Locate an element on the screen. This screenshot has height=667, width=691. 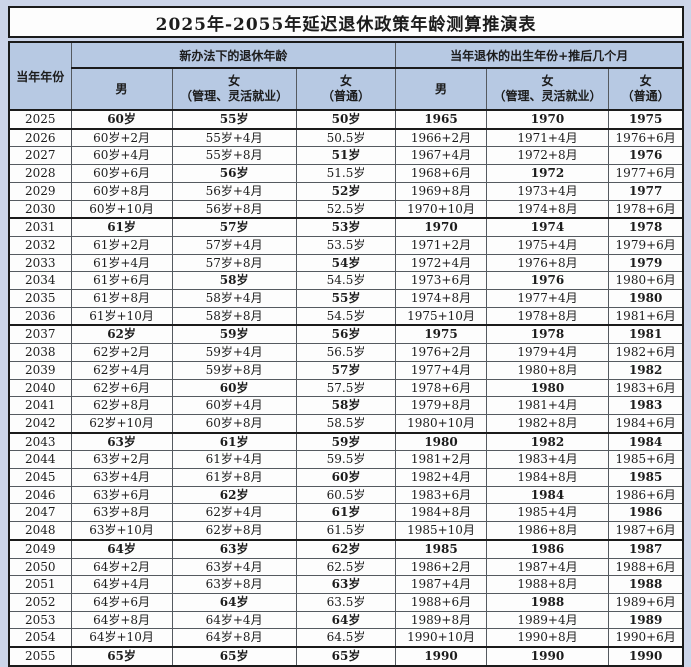
table-cell: 58.5岁 is located at coordinates (346, 423).